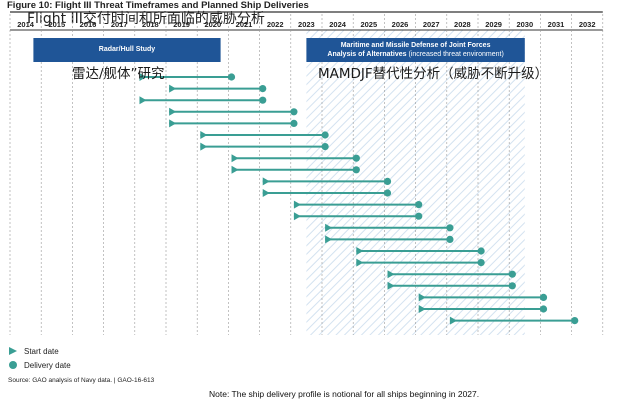  What do you see at coordinates (118, 74) in the screenshot?
I see `radar-hull-study-cn: 雷达/舰体”研究` at bounding box center [118, 74].